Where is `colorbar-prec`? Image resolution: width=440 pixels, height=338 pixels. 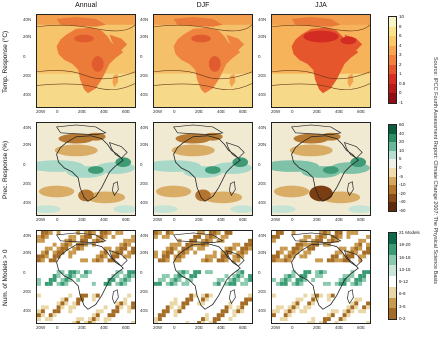
colorbar-prec is located at coordinates (392, 168).